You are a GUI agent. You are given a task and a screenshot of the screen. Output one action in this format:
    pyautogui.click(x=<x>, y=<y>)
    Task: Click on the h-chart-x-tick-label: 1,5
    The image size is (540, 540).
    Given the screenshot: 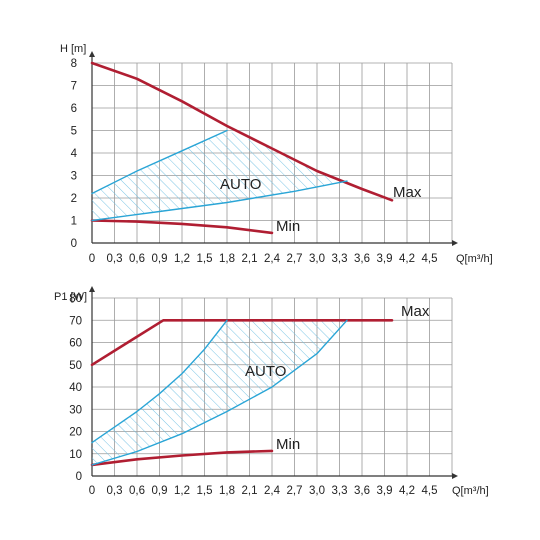 What is the action you would take?
    pyautogui.click(x=205, y=259)
    